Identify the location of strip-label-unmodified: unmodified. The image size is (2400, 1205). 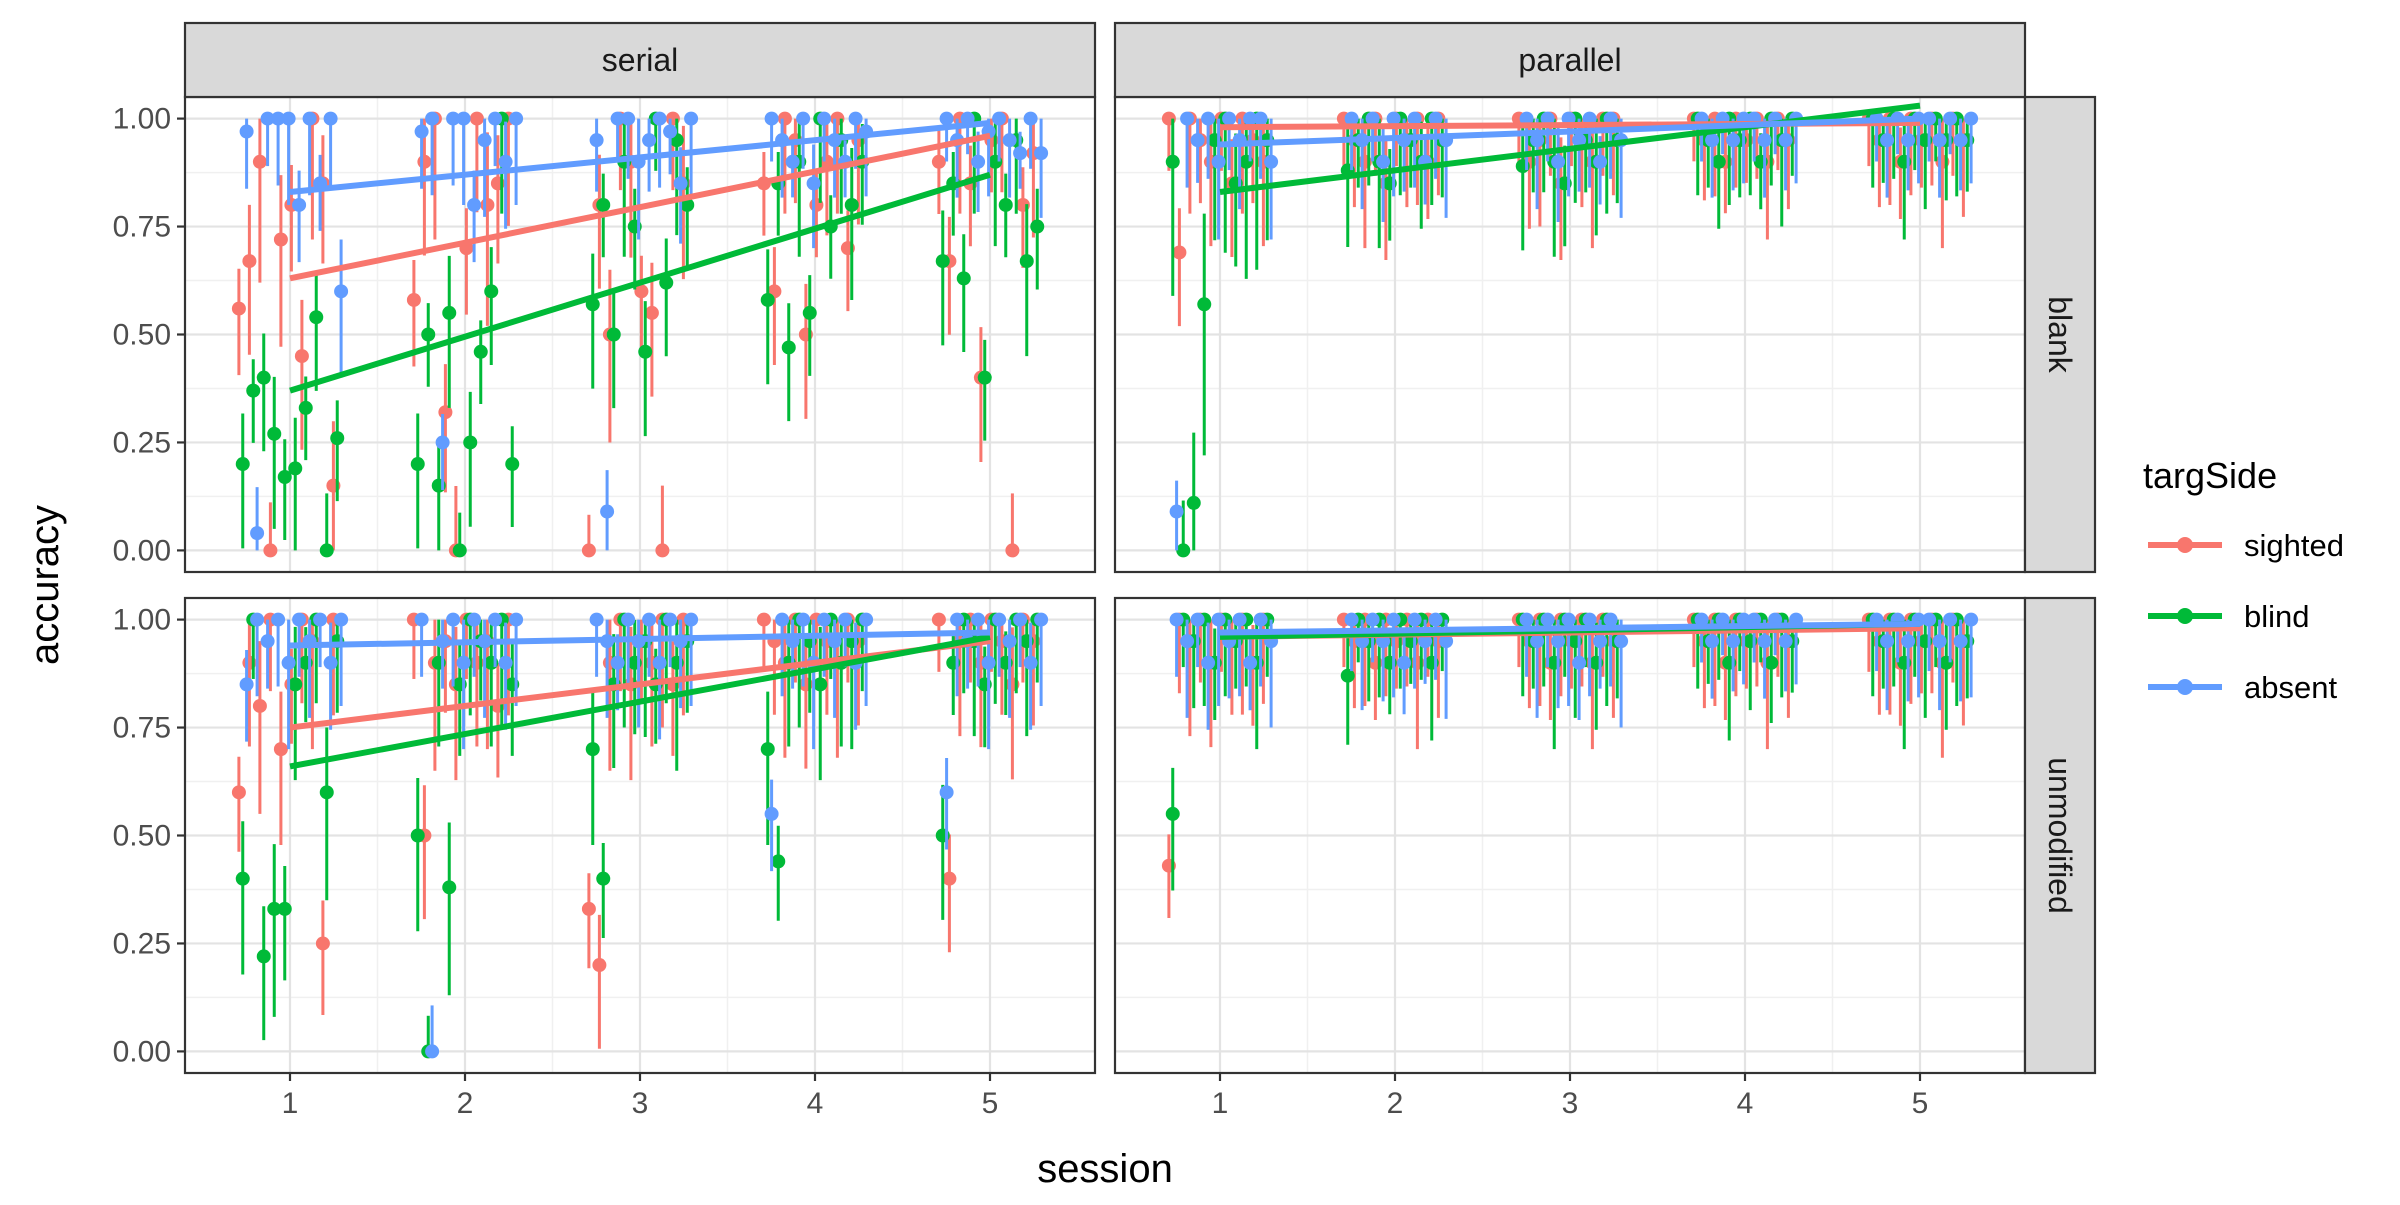
(2060, 835).